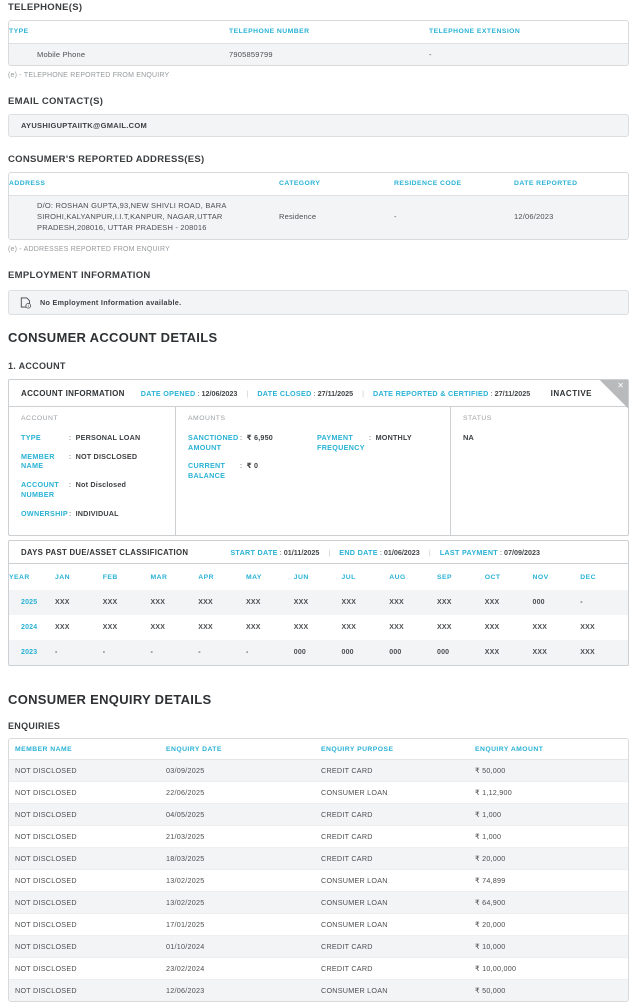  I want to click on column-header: CATEGORY, so click(300, 184).